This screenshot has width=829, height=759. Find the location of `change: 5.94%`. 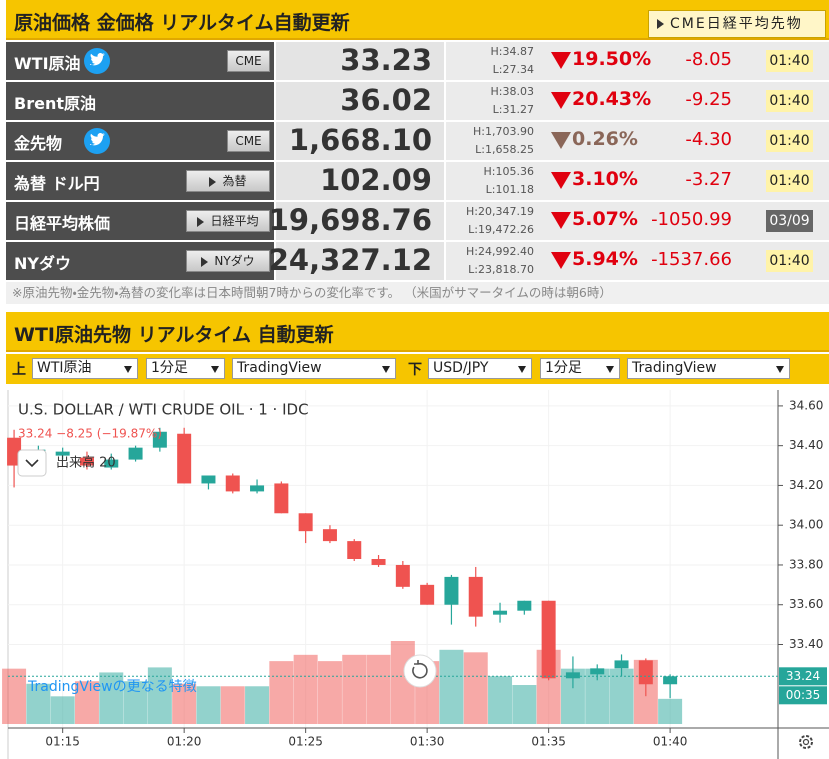

change: 5.94% is located at coordinates (605, 259).